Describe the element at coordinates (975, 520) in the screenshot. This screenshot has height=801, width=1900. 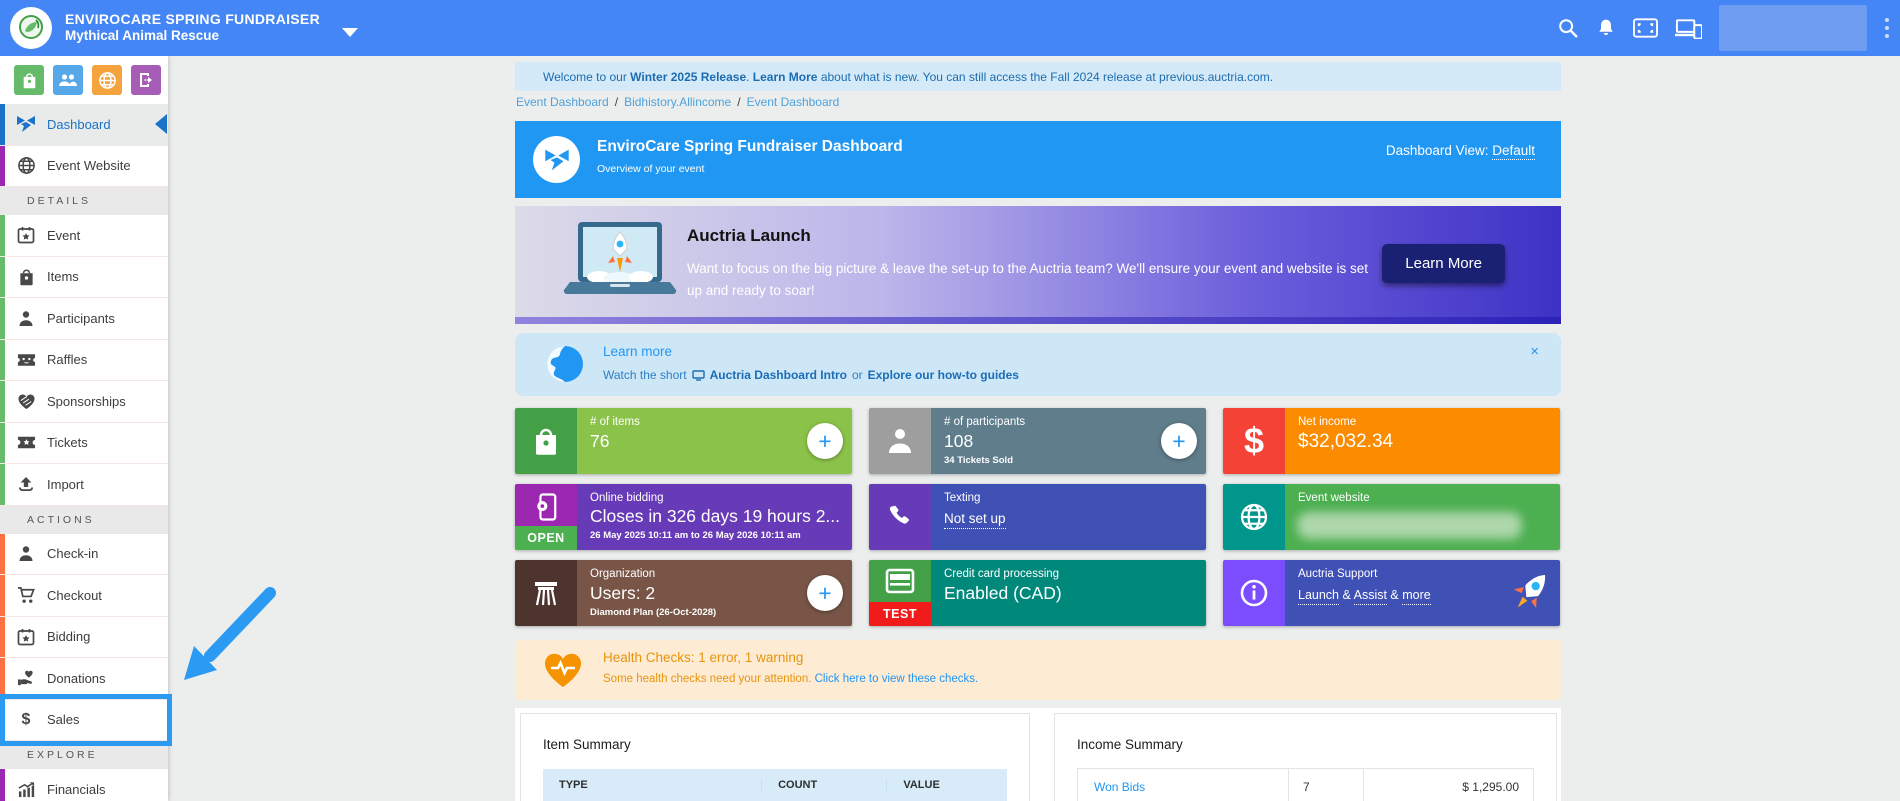
I see `texting-setup-link: Not set up` at that location.